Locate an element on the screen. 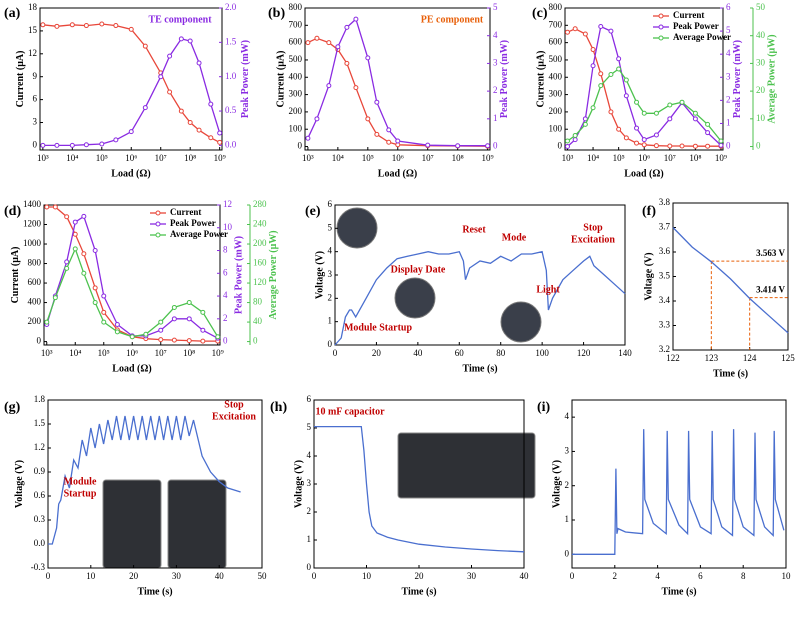  x-tick-label: 123 is located at coordinates (712, 358).